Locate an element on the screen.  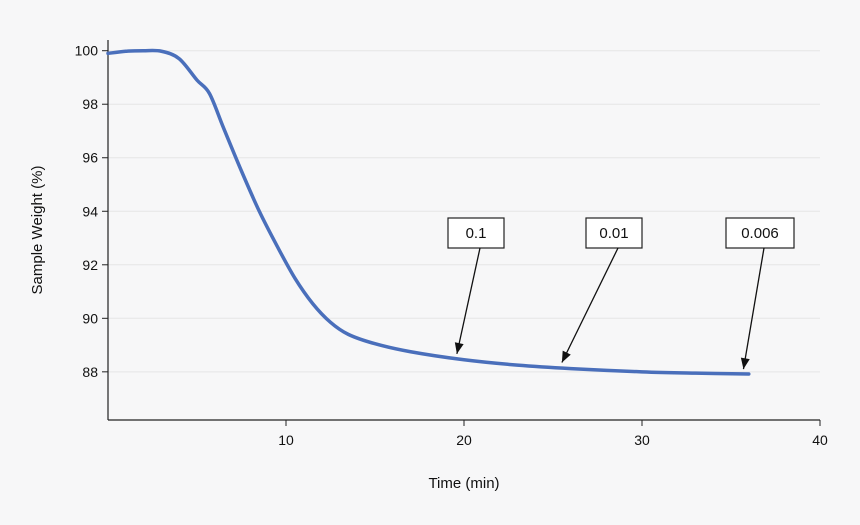
x-tick-labels: 10 20 30 40 is located at coordinates (553, 434).